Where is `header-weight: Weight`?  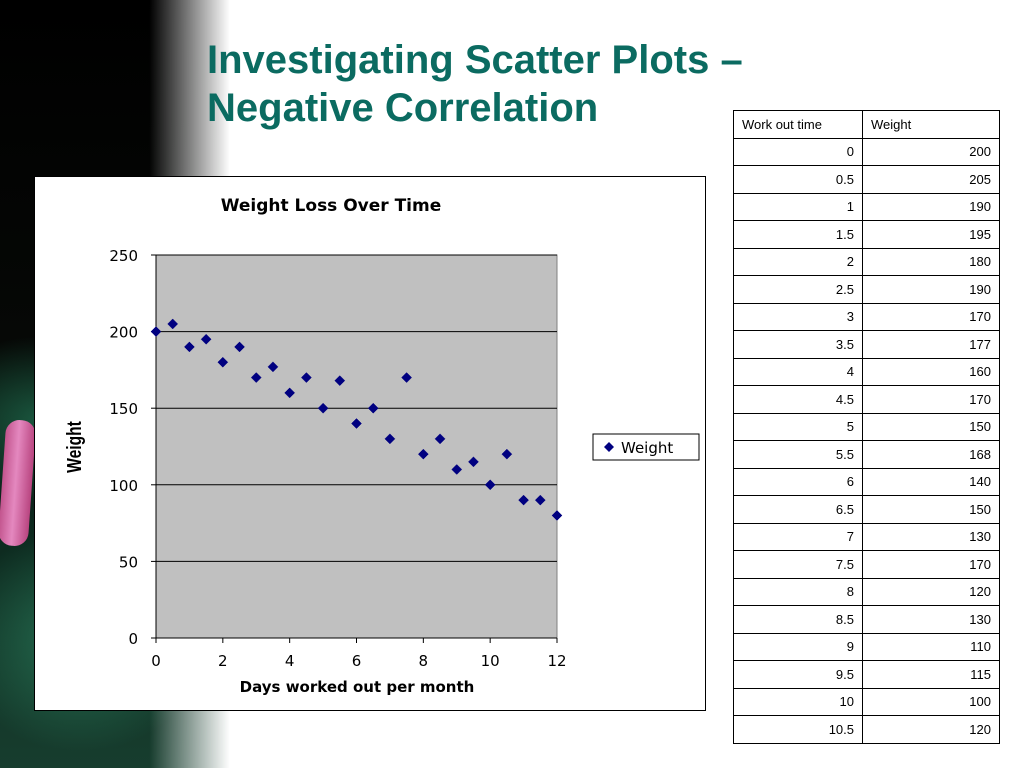 header-weight: Weight is located at coordinates (931, 124).